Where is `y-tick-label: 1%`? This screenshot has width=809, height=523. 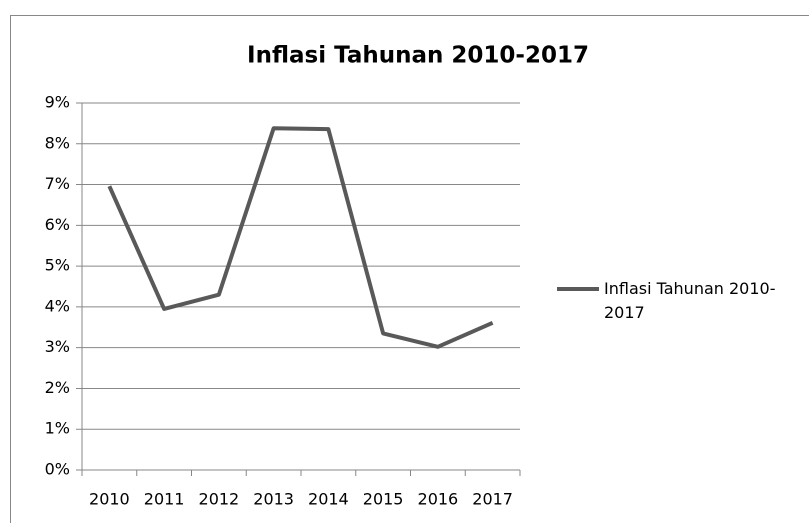 y-tick-label: 1% is located at coordinates (57, 428).